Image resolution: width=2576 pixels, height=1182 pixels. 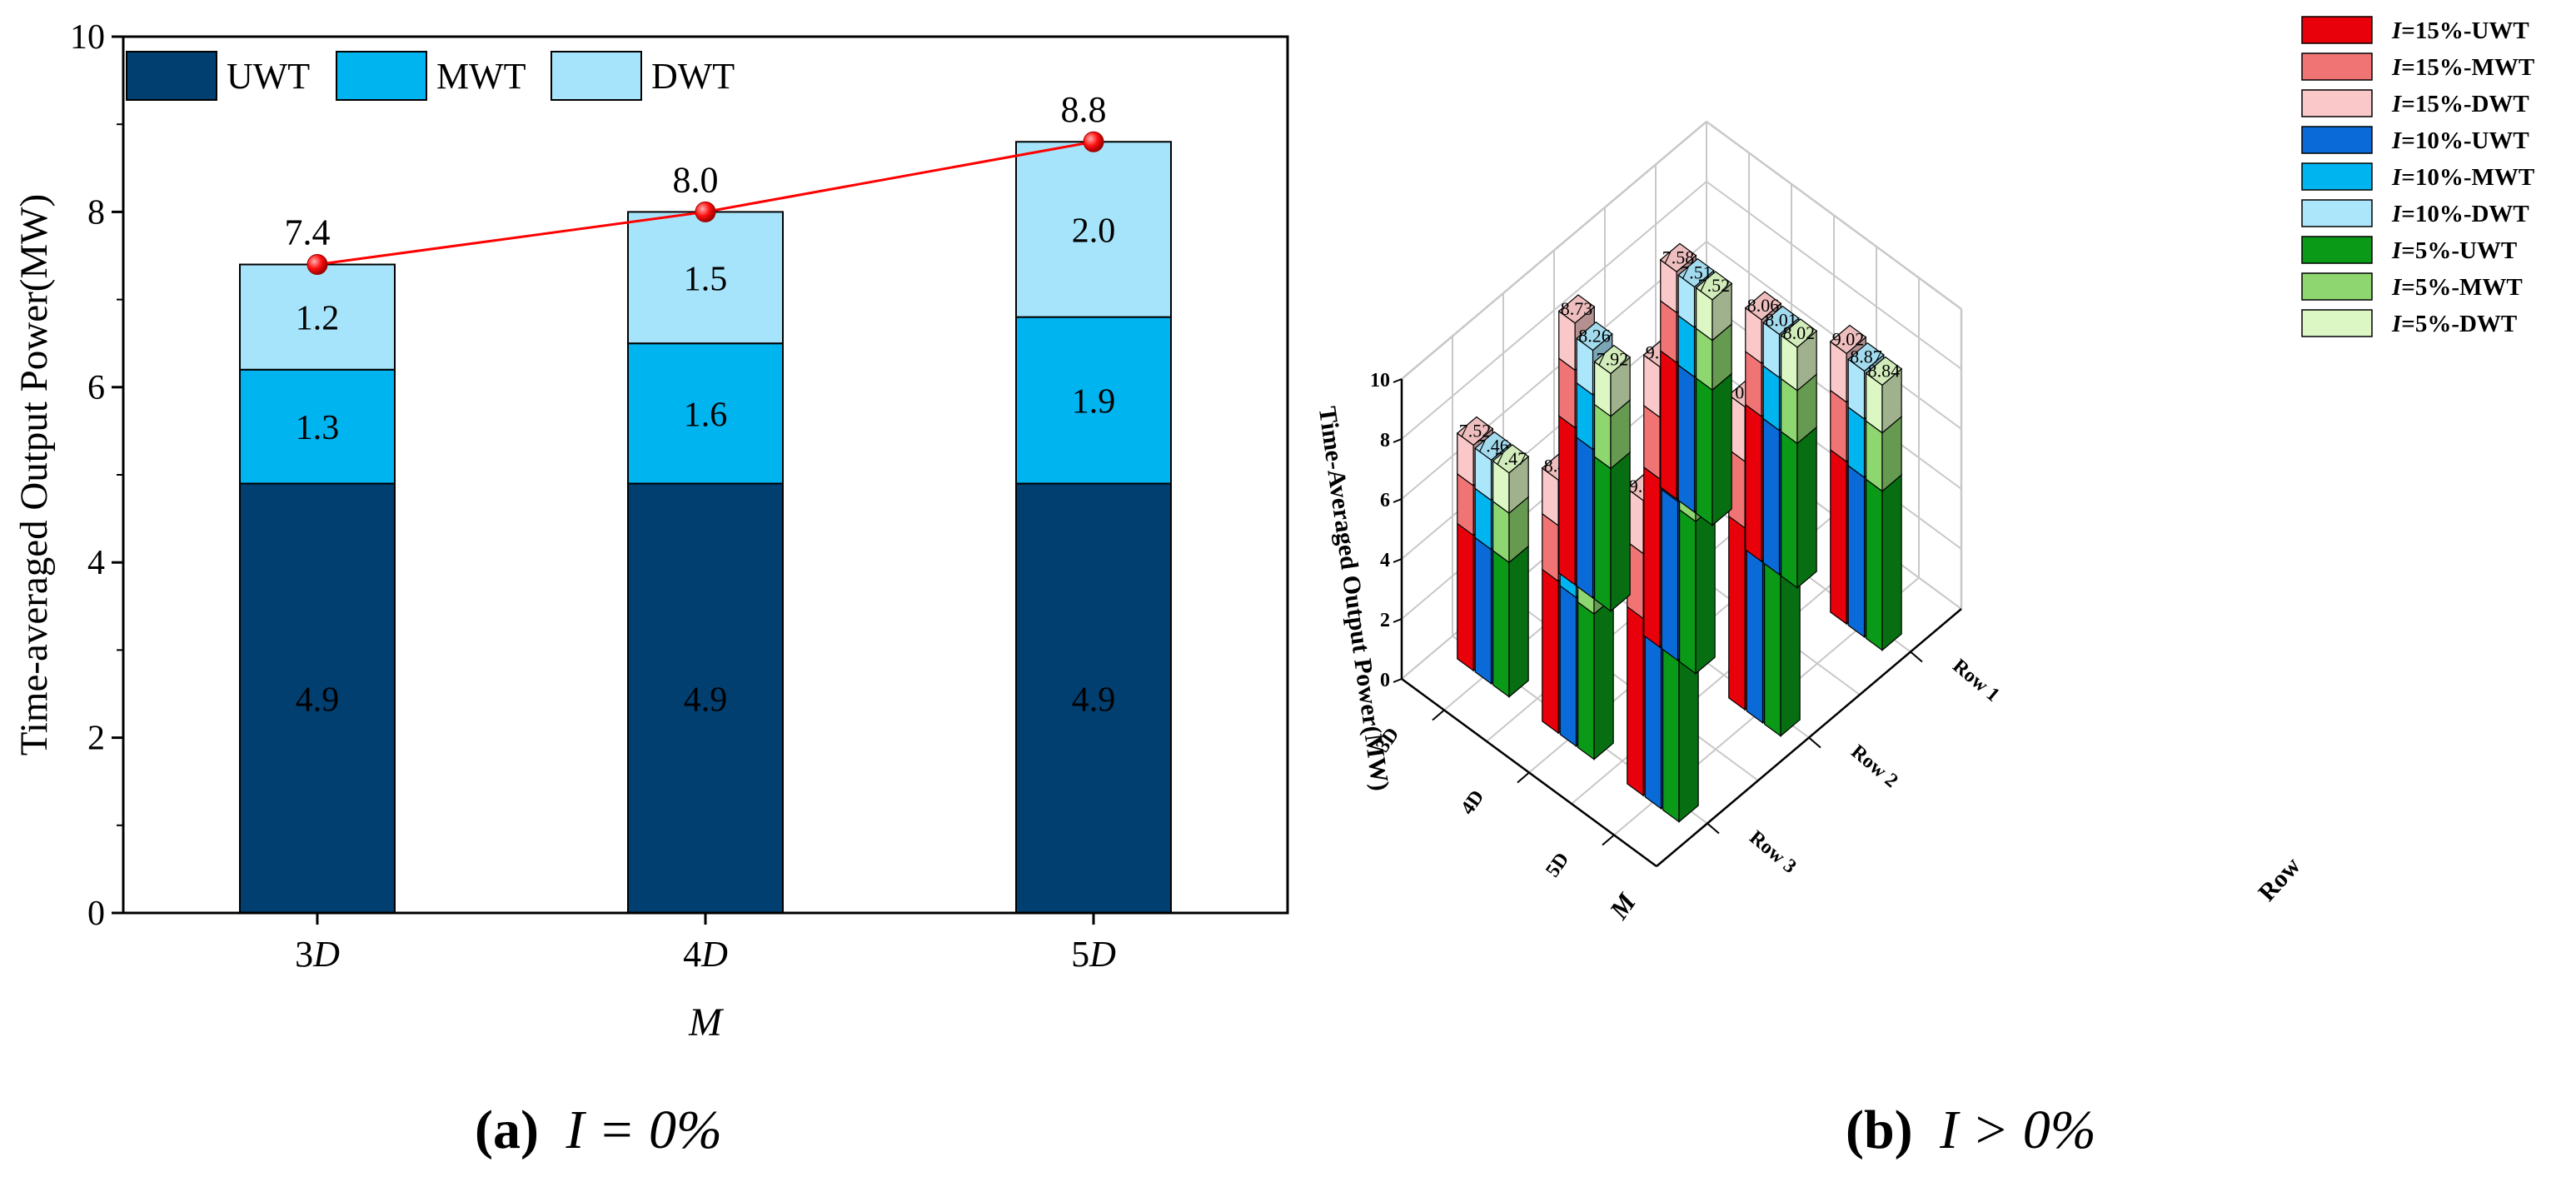 I want to click on legend-label-dwt: DWT, so click(x=693, y=77).